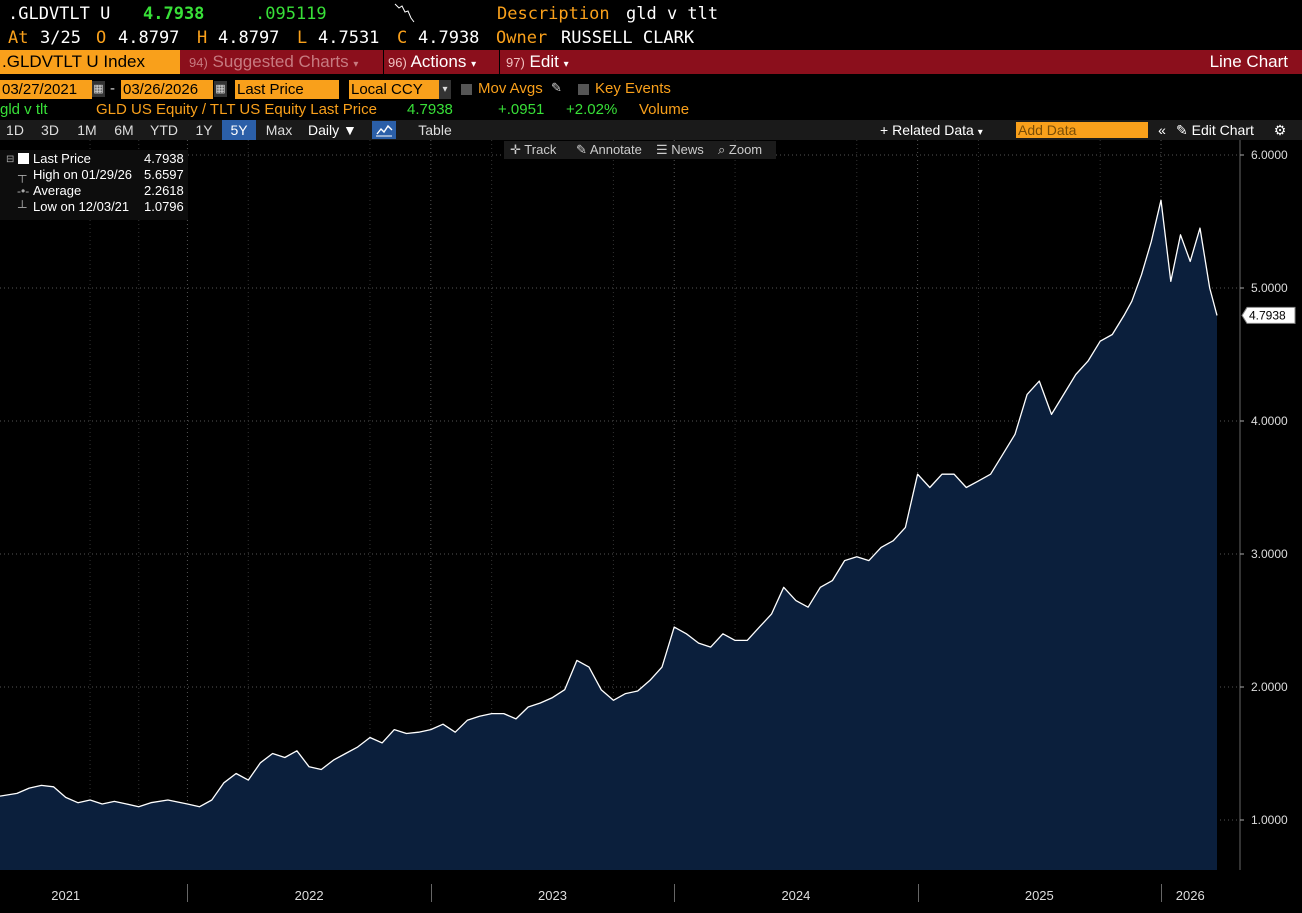  I want to click on news-tool: ☰ News, so click(680, 150).